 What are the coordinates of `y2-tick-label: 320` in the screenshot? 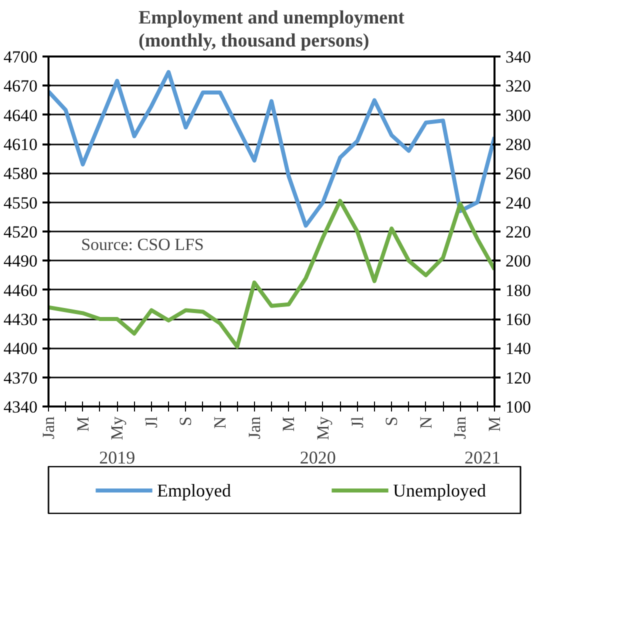 It's located at (518, 86).